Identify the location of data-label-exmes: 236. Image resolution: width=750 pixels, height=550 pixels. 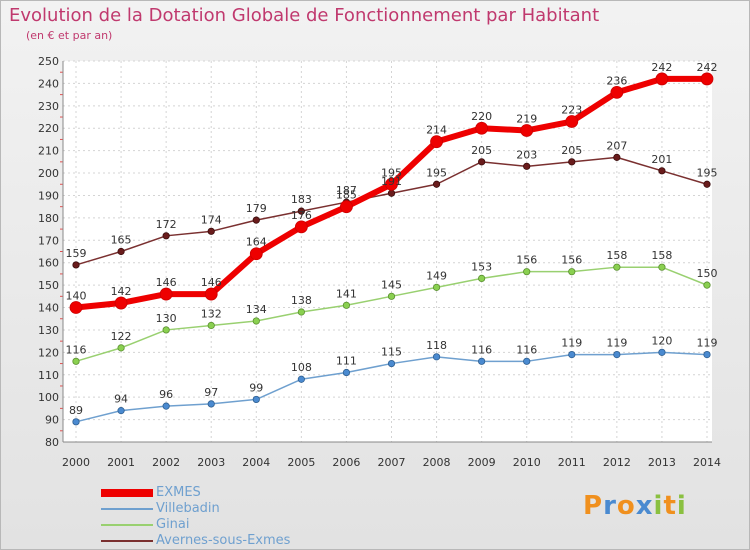
(616, 80).